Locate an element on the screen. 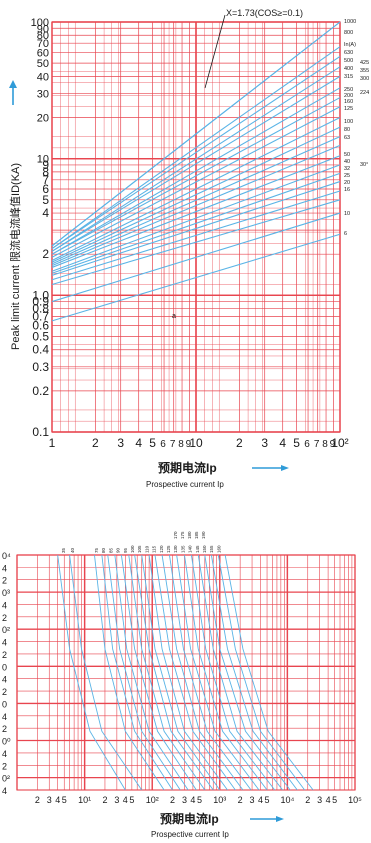 The image size is (371, 843). x-axis-label-cn: 预期电流Ip is located at coordinates (187, 467).